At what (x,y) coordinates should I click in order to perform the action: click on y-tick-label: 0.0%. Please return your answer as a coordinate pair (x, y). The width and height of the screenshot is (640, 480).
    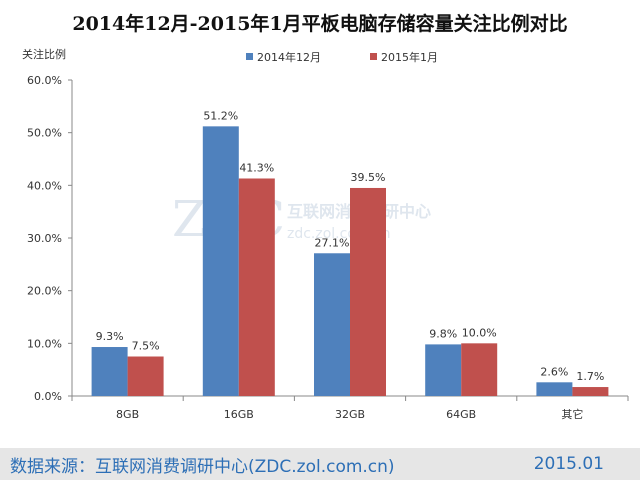
    Looking at the image, I should click on (48, 396).